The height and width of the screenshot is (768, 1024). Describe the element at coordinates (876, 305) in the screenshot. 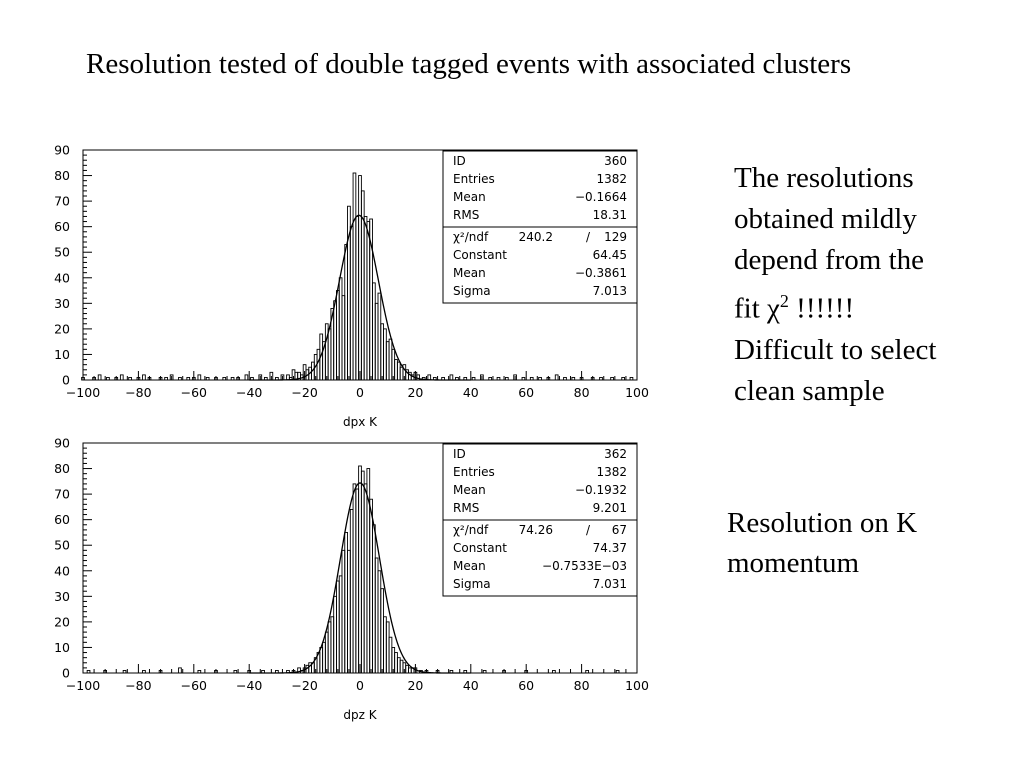

I see `note-line-chi2: fit χ2 !!!!!!` at that location.